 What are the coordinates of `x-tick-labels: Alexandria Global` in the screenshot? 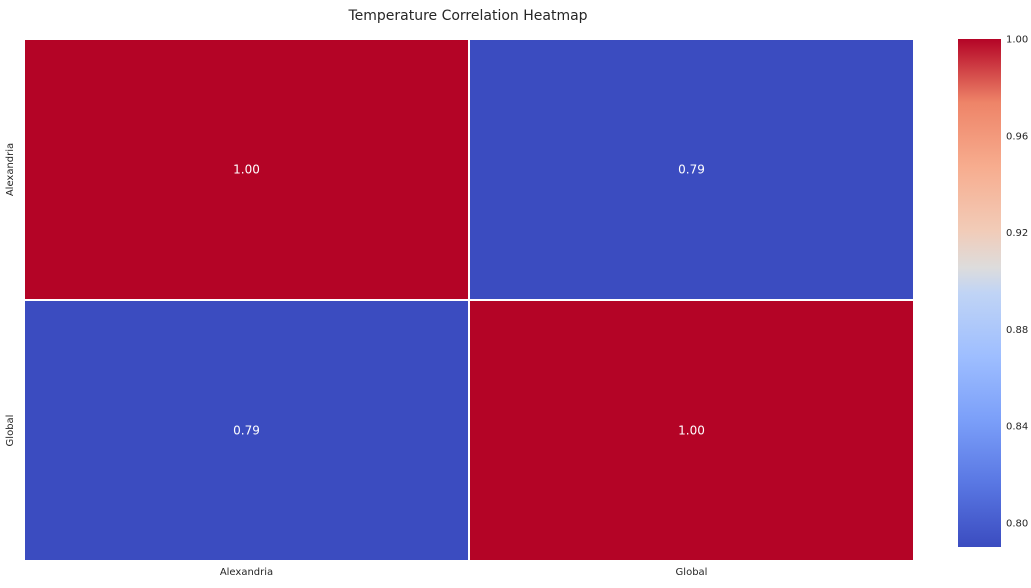 It's located at (464, 572).